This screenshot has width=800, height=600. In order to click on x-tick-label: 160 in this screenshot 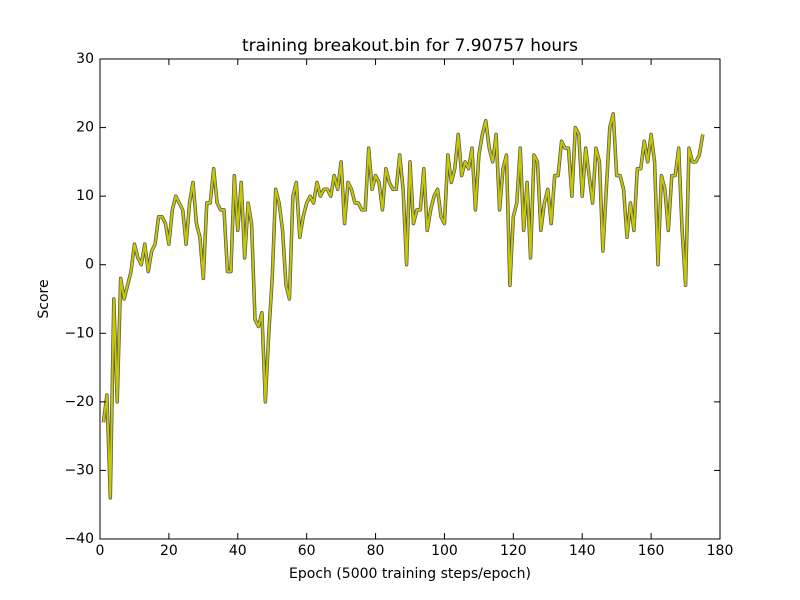, I will do `click(651, 551)`.